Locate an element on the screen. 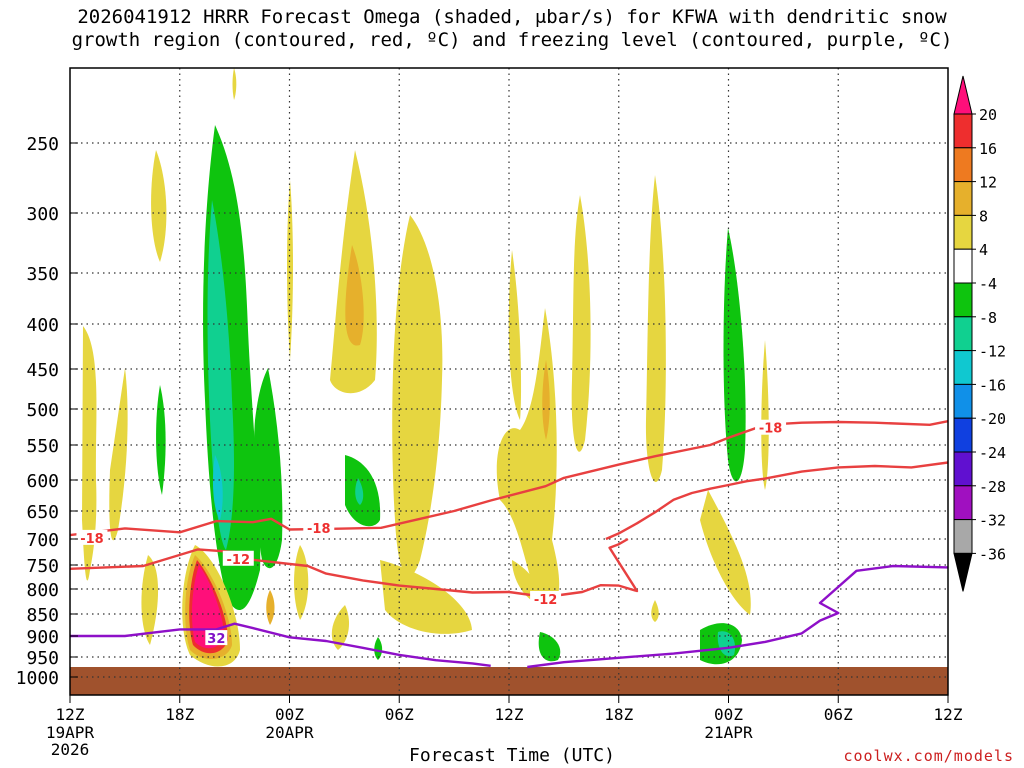 This screenshot has height=768, width=1024. magenta-blob is located at coordinates (207, 607).